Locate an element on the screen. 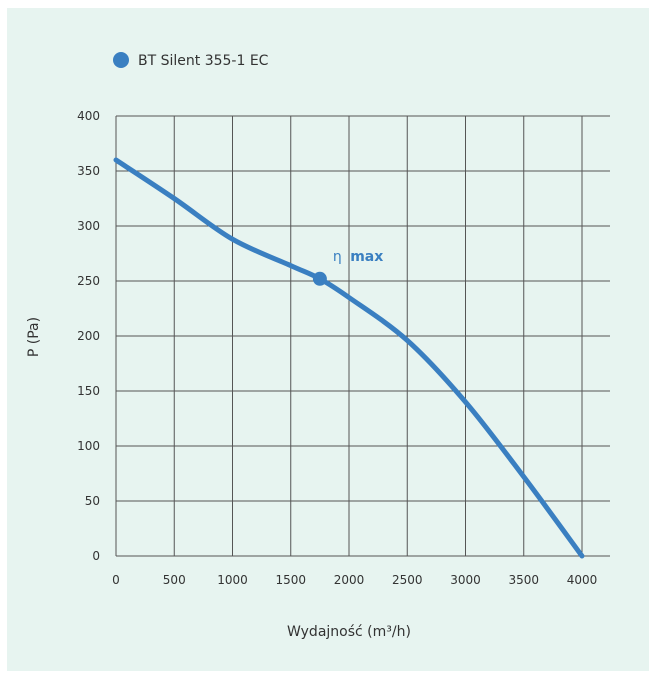 Image resolution: width=656 pixels, height=679 pixels. eta-max-label: η max is located at coordinates (358, 257).